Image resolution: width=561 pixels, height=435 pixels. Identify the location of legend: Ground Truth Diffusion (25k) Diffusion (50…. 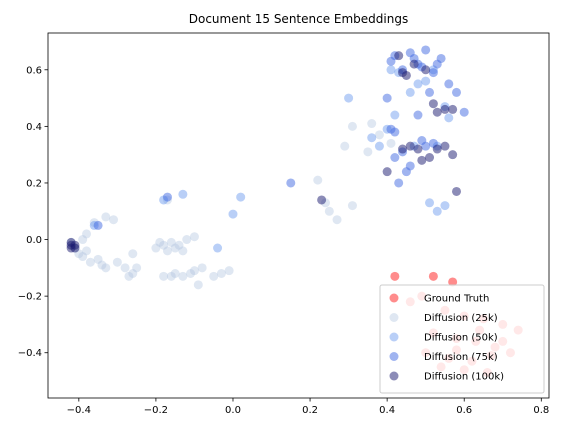
(462, 339).